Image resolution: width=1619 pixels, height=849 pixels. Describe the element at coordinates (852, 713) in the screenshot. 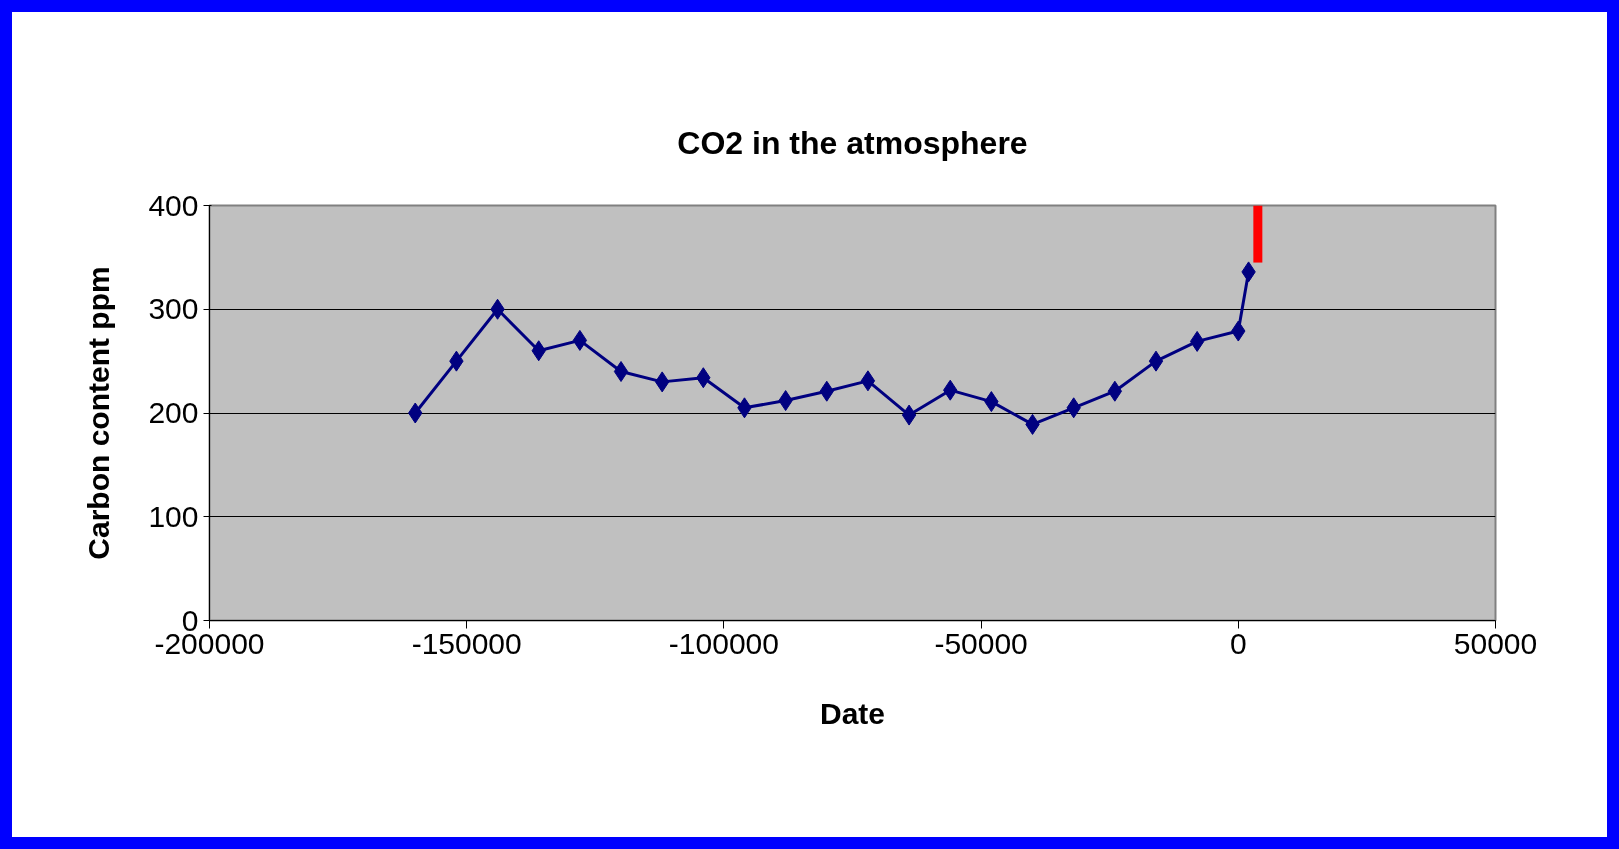

I see `x-axis-title: Date` at that location.